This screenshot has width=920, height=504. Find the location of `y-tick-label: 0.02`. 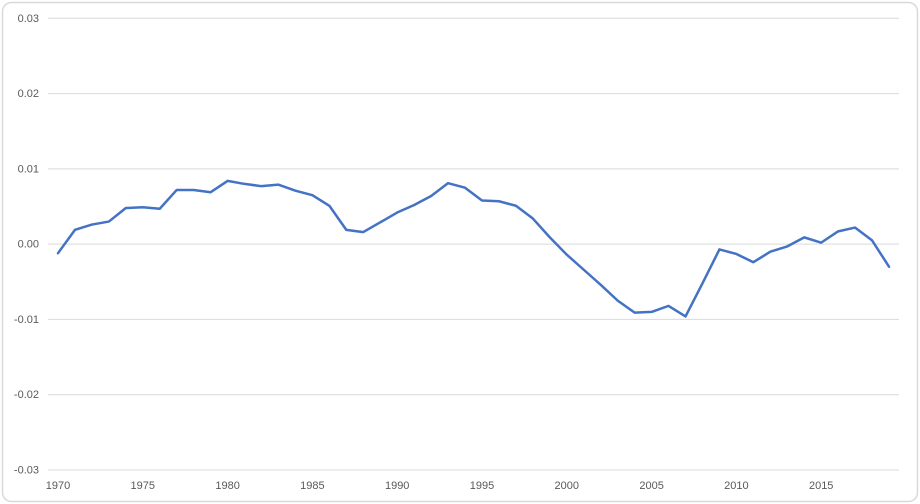

y-tick-label: 0.02 is located at coordinates (28, 94).